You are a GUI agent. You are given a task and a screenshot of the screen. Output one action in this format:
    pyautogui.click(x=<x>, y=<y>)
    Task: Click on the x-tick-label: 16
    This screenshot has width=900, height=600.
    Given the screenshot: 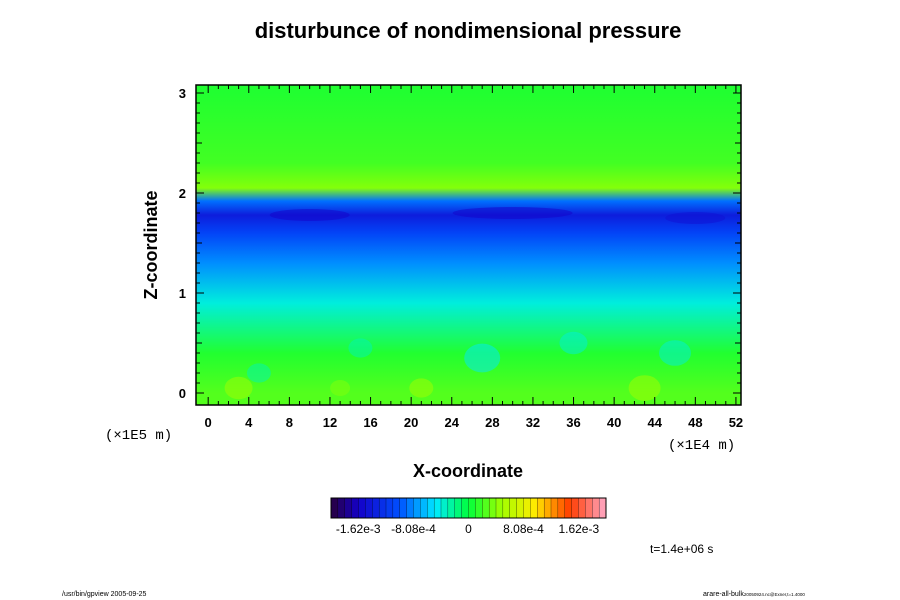 What is the action you would take?
    pyautogui.click(x=370, y=422)
    